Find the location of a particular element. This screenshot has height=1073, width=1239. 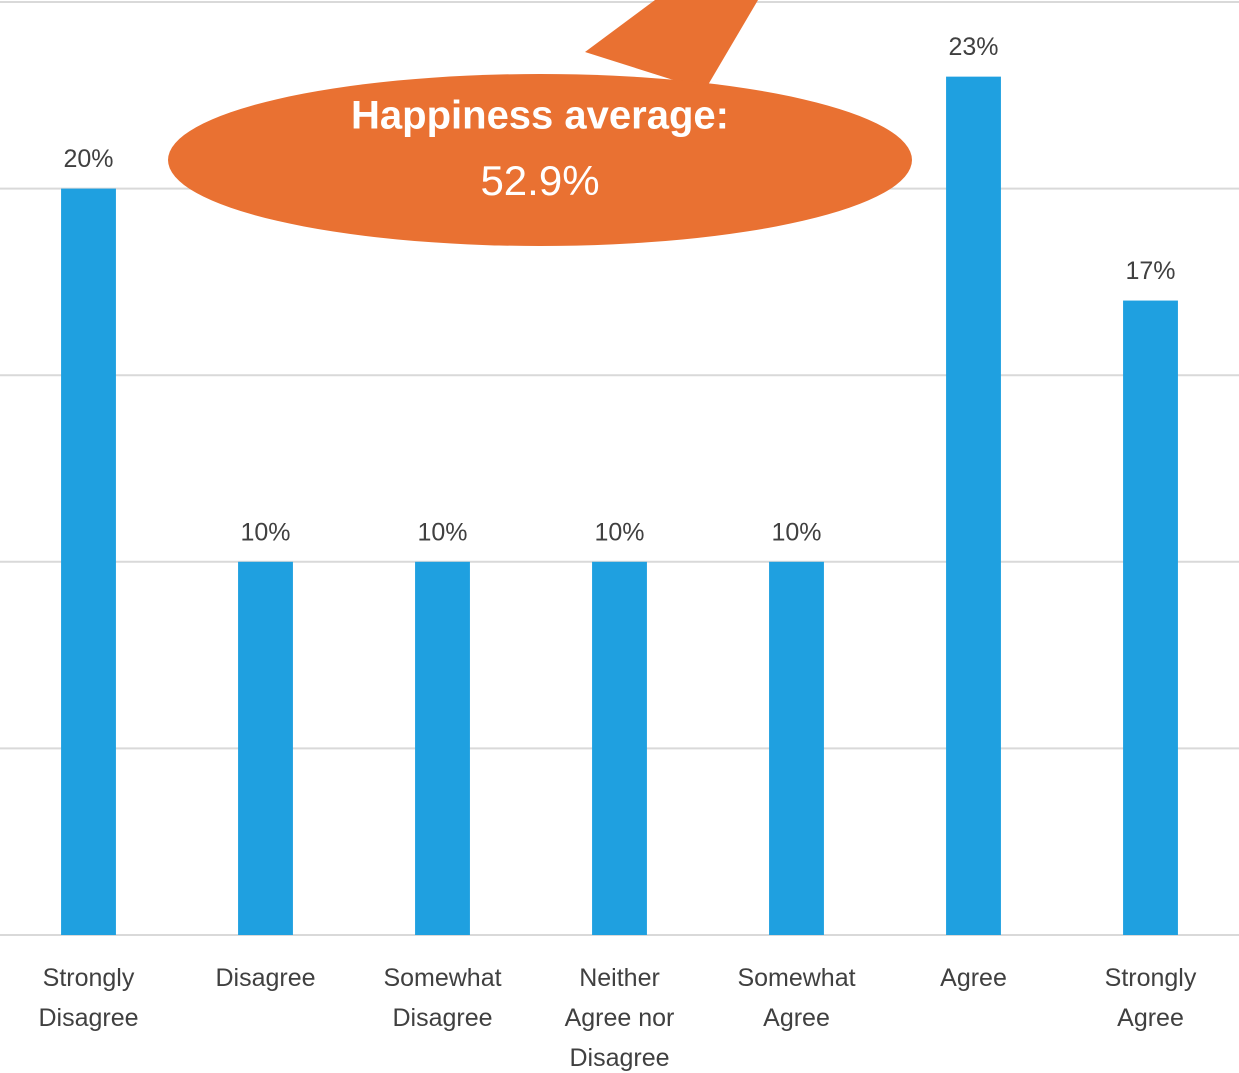

callout-bubble is located at coordinates (540, 160).